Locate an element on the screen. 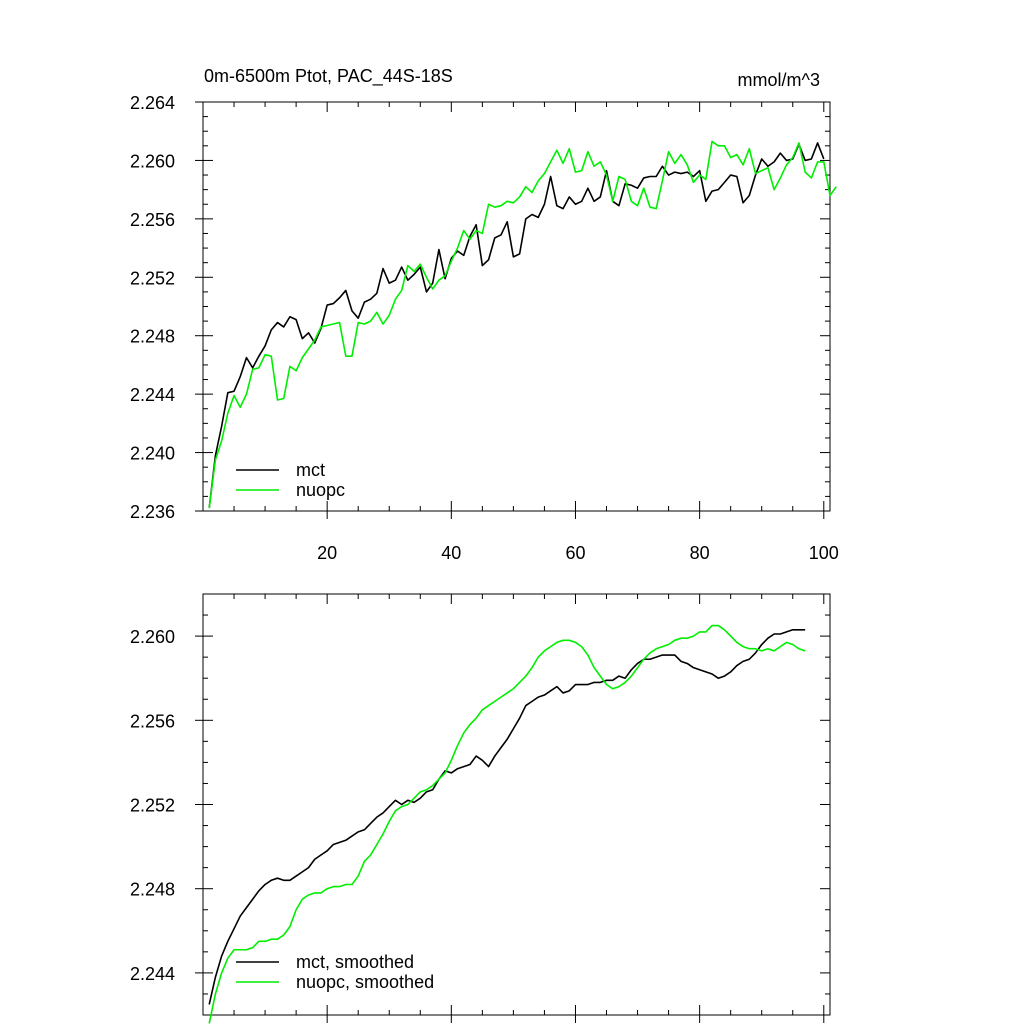 This screenshot has height=1024, width=1024. y-tick-label: 2.264 is located at coordinates (152, 103).